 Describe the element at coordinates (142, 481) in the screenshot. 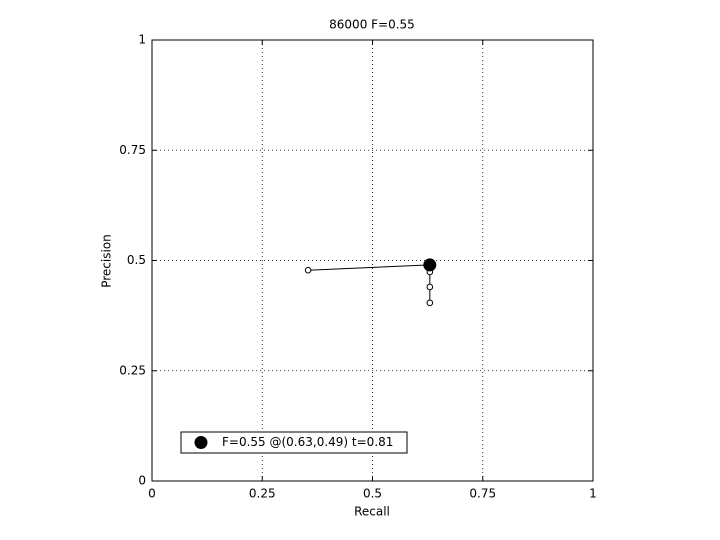

I see `y-tick-label: 0` at that location.